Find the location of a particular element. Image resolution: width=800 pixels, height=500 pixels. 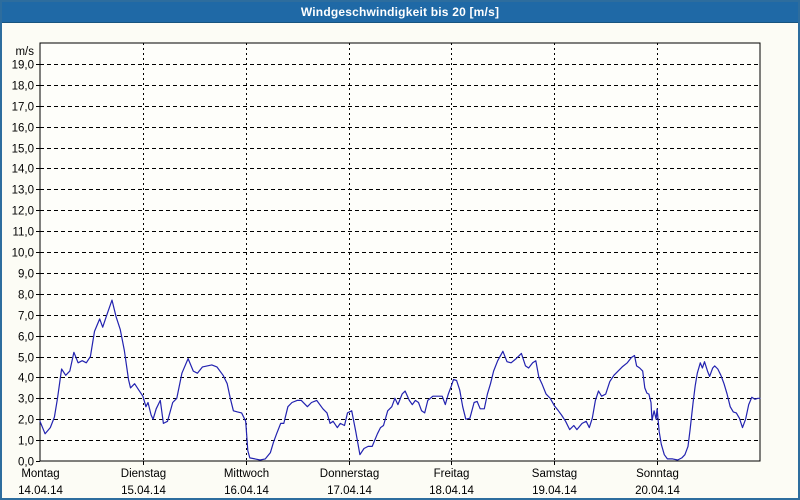

window-title: Windgeschwindigkeit bis 20 [m/s] is located at coordinates (400, 12).